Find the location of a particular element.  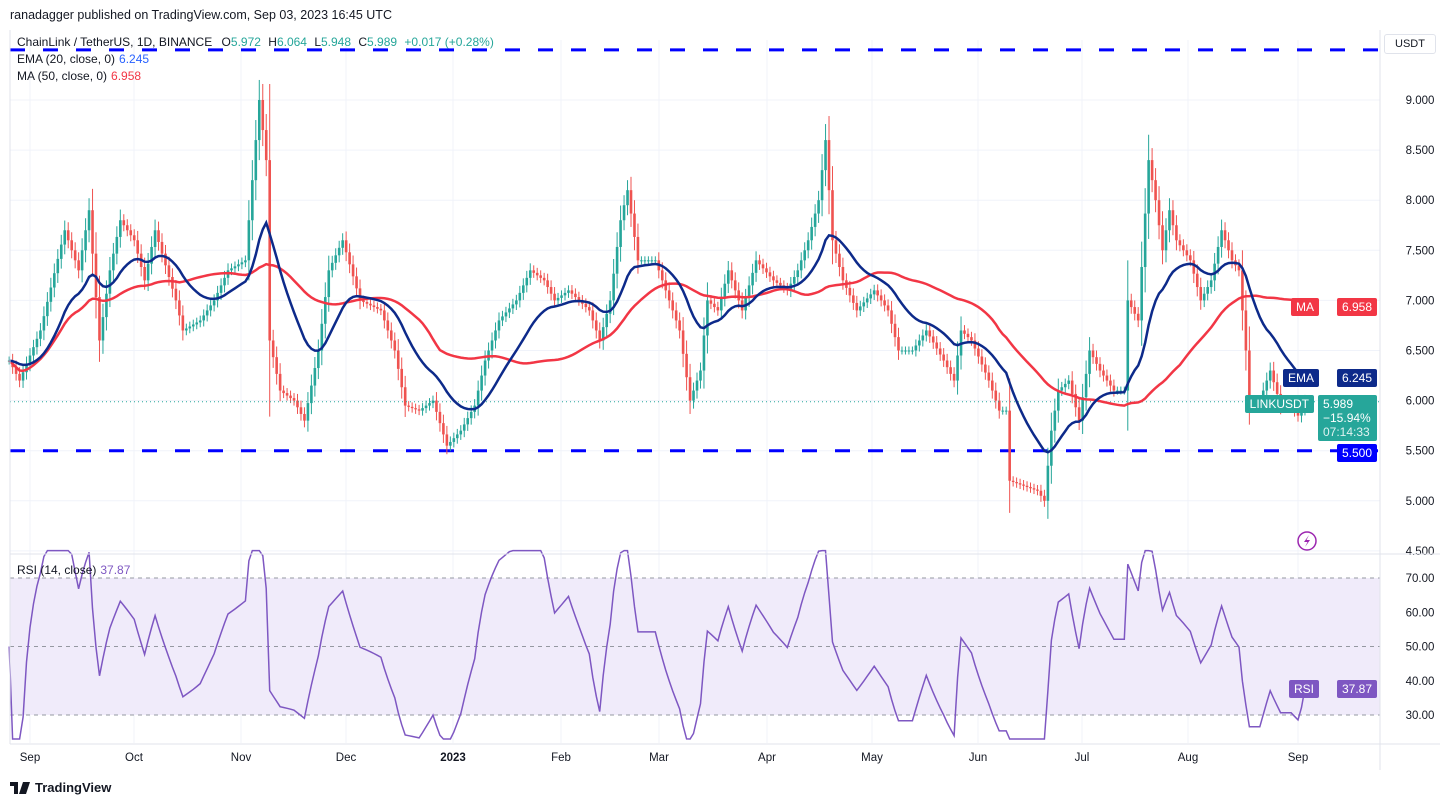

time-tick-label: Mar is located at coordinates (659, 758).